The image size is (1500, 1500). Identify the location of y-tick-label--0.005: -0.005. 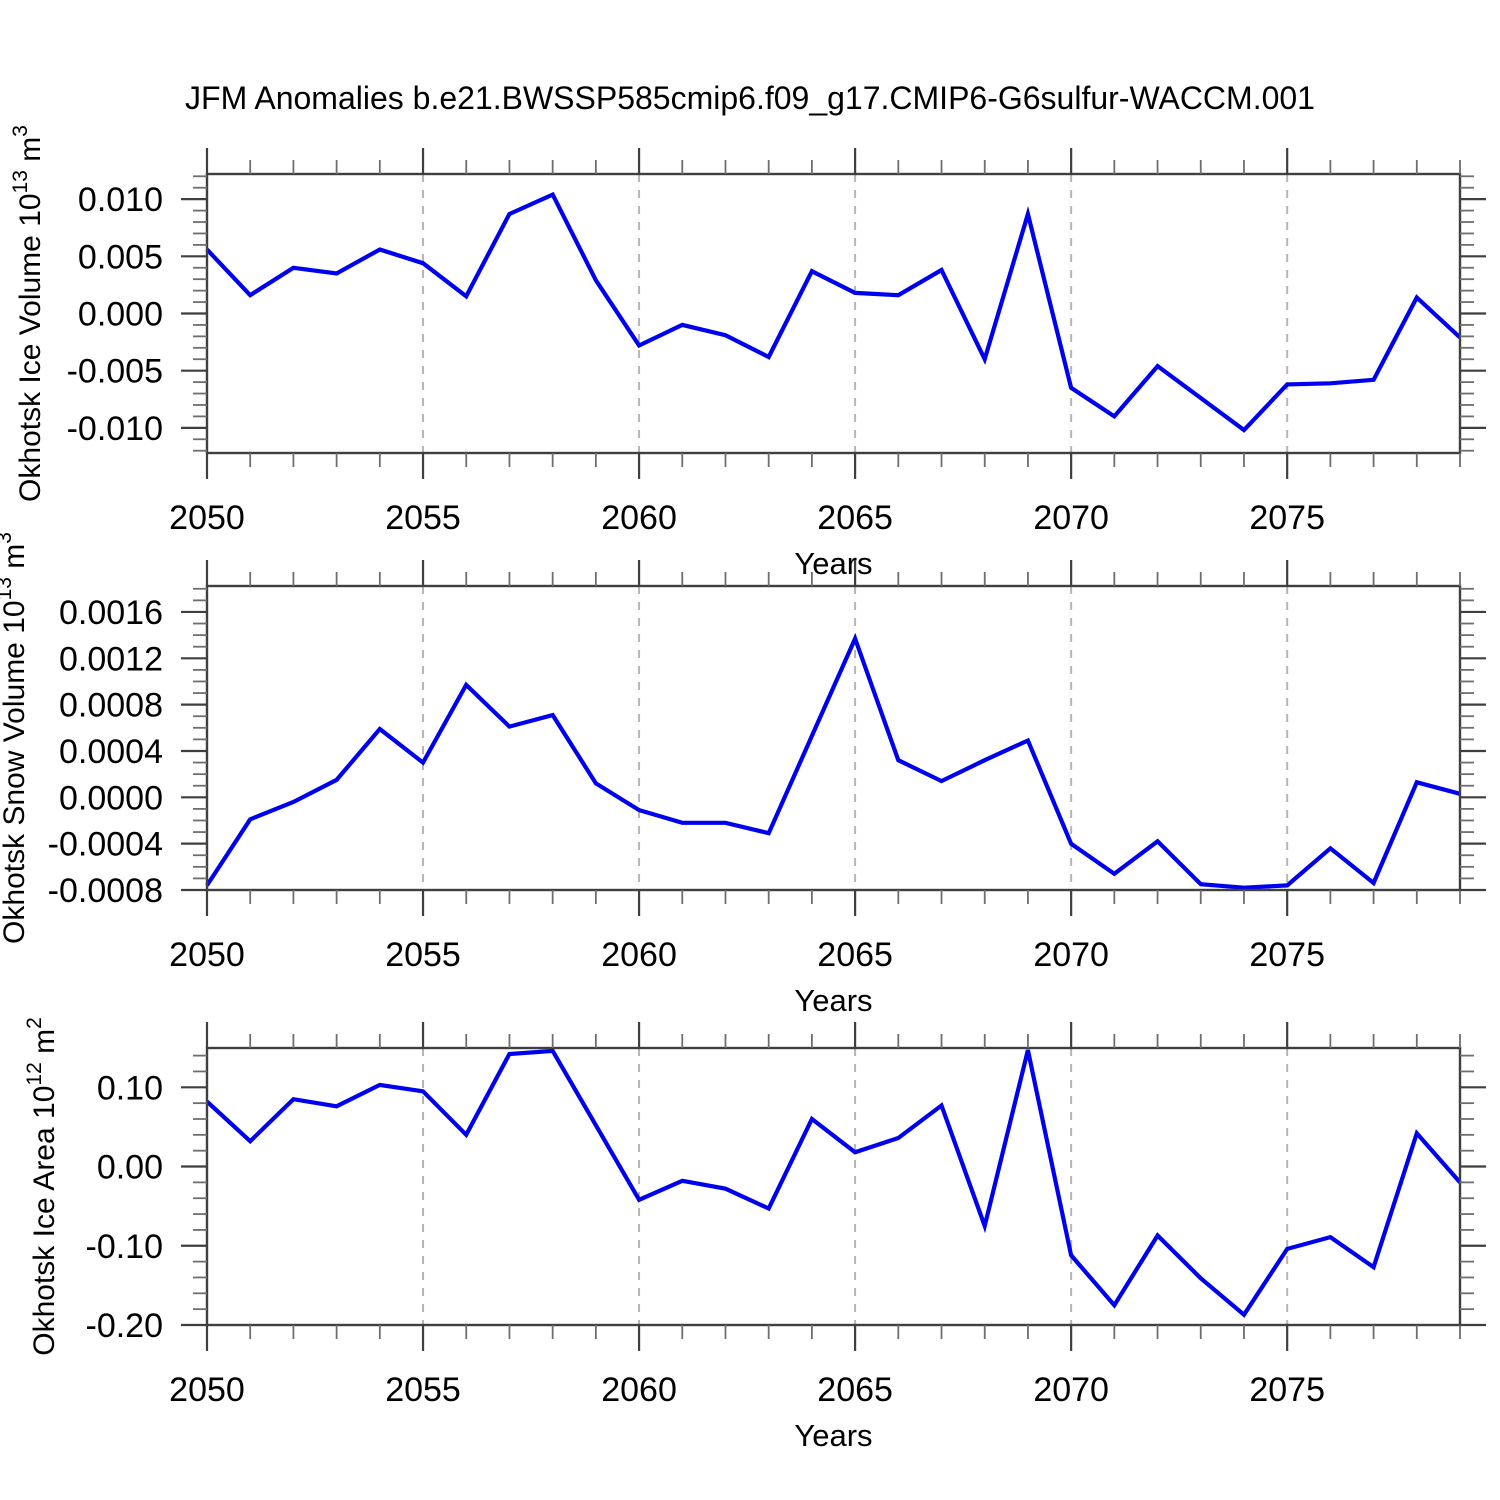
(115, 372).